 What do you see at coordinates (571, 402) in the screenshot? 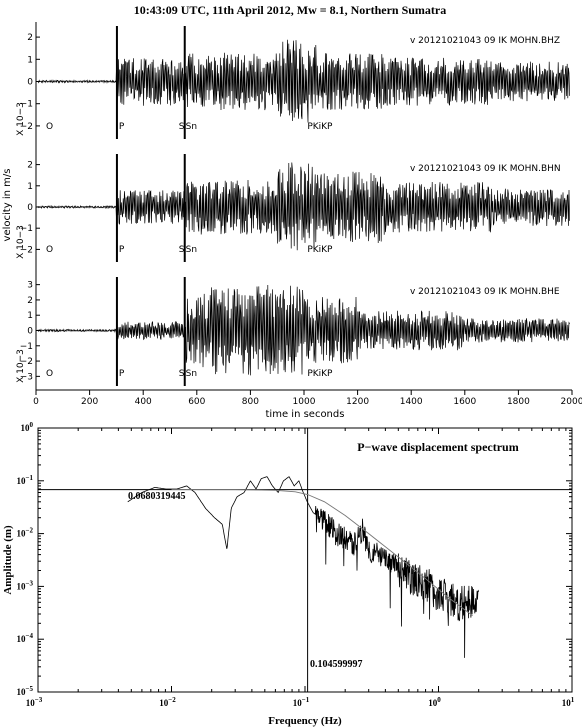
I see `seismogram-x-tick-label: 2000` at bounding box center [571, 402].